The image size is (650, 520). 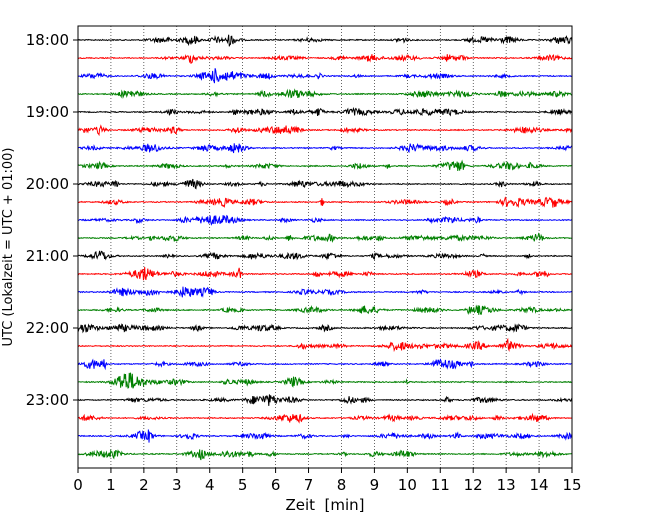 What do you see at coordinates (506, 485) in the screenshot?
I see `x-tick-label: 13` at bounding box center [506, 485].